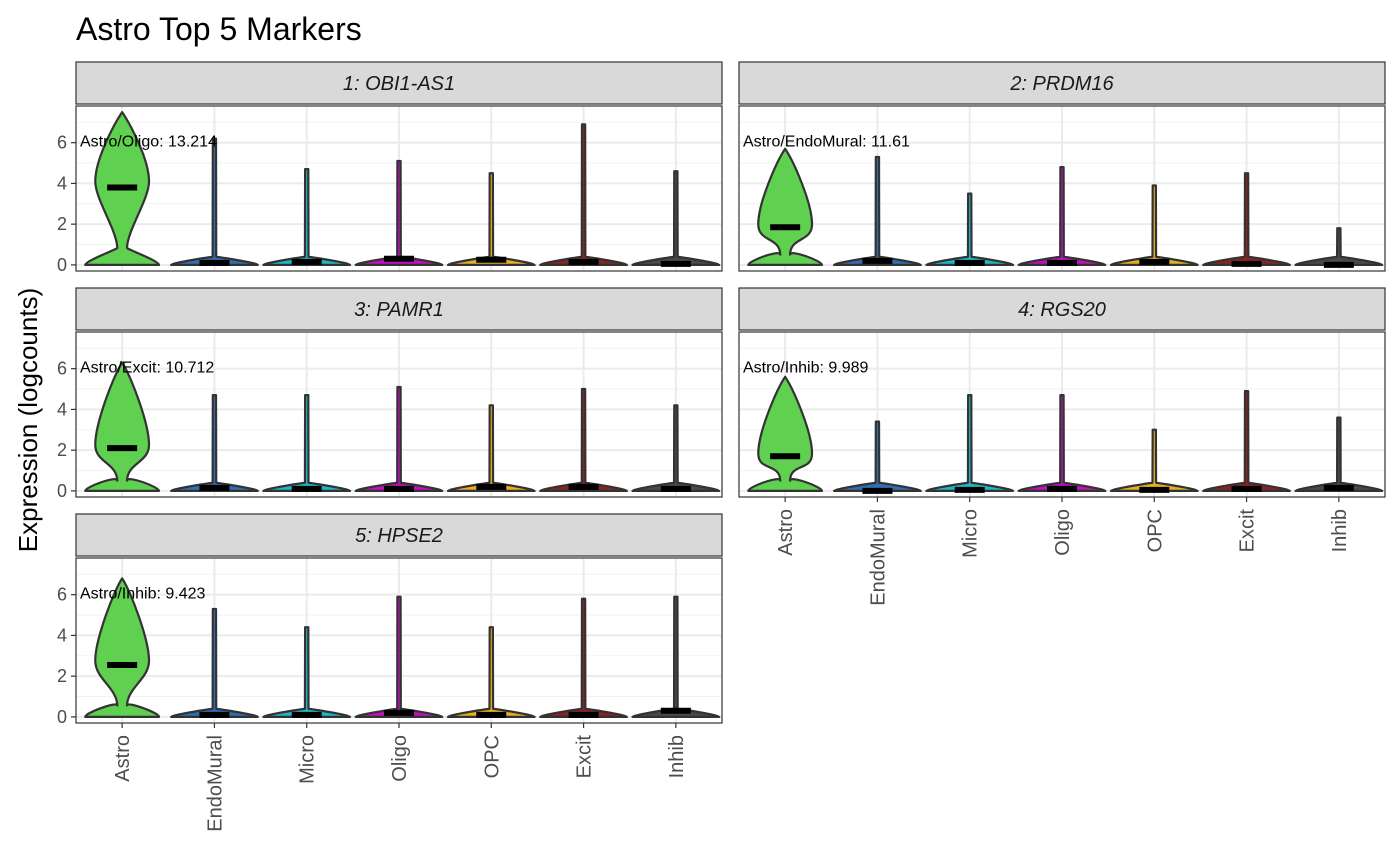  What do you see at coordinates (806, 368) in the screenshot?
I see `marker-annotation: Astro/Inhib: 9.989` at bounding box center [806, 368].